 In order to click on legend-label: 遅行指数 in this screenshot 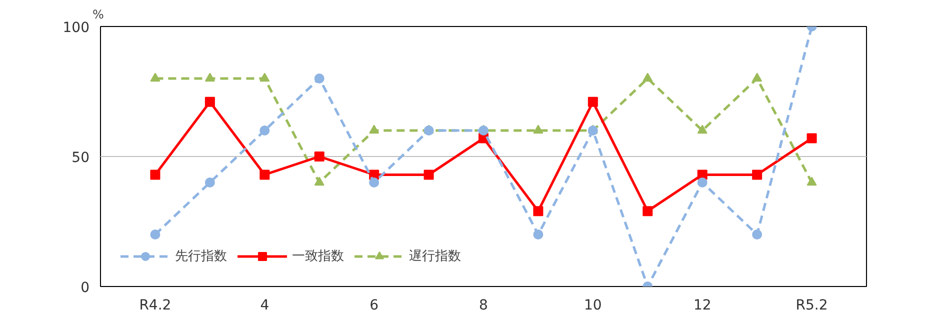, I will do `click(435, 256)`.